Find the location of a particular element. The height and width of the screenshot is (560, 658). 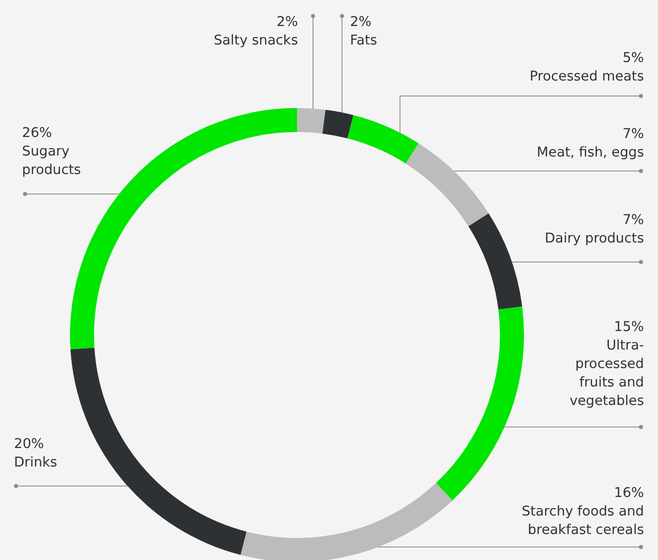

data-label: 20% is located at coordinates (29, 444).